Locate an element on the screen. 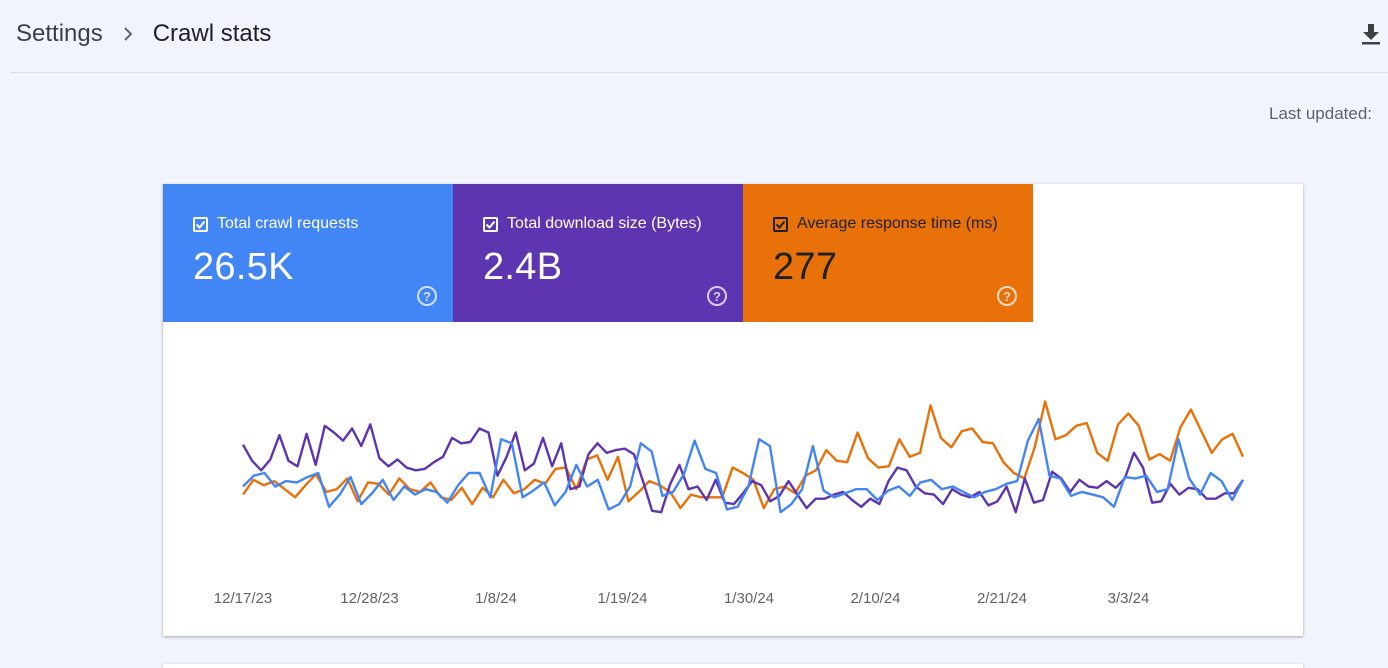  header-divider is located at coordinates (699, 72).